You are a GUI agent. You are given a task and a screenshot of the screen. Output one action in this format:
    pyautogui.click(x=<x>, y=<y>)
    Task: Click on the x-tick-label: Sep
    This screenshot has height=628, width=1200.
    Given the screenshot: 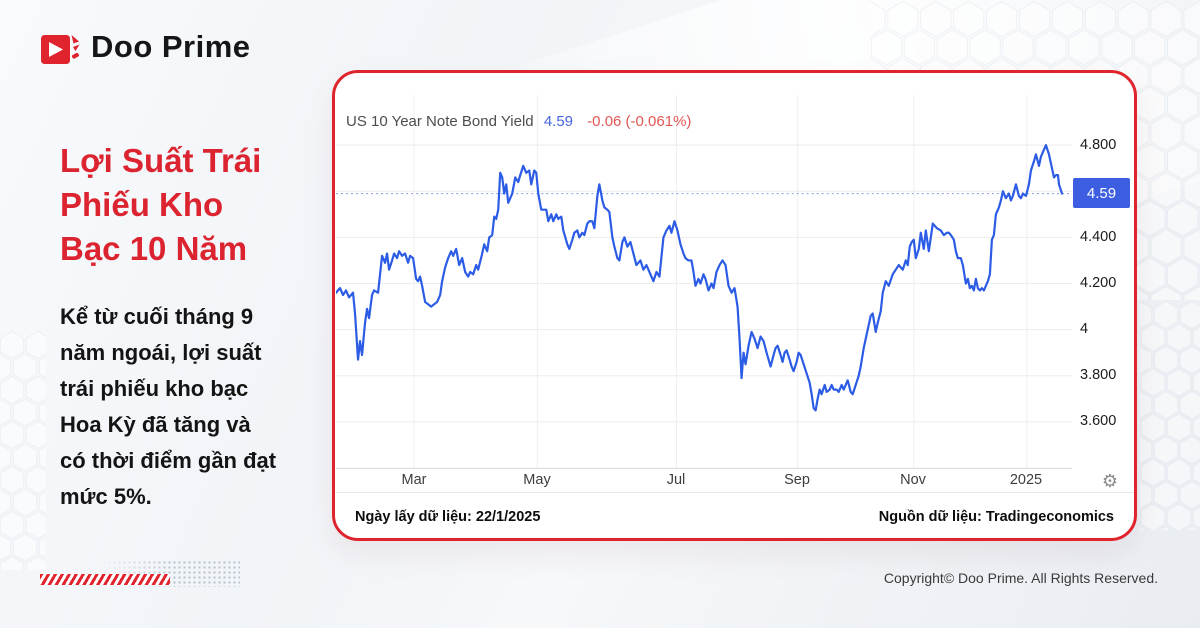 What is the action you would take?
    pyautogui.click(x=797, y=480)
    